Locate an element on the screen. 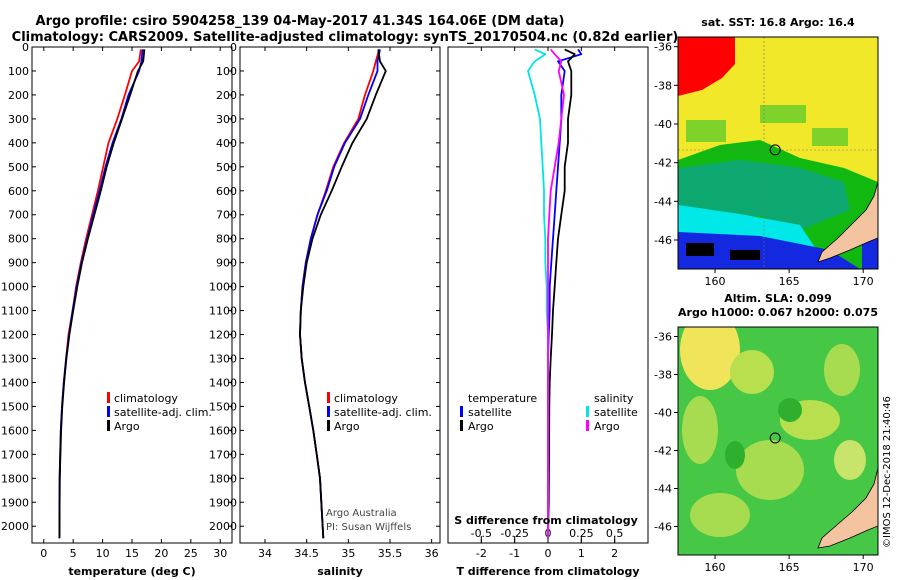  salinity-series is located at coordinates (343, 294).